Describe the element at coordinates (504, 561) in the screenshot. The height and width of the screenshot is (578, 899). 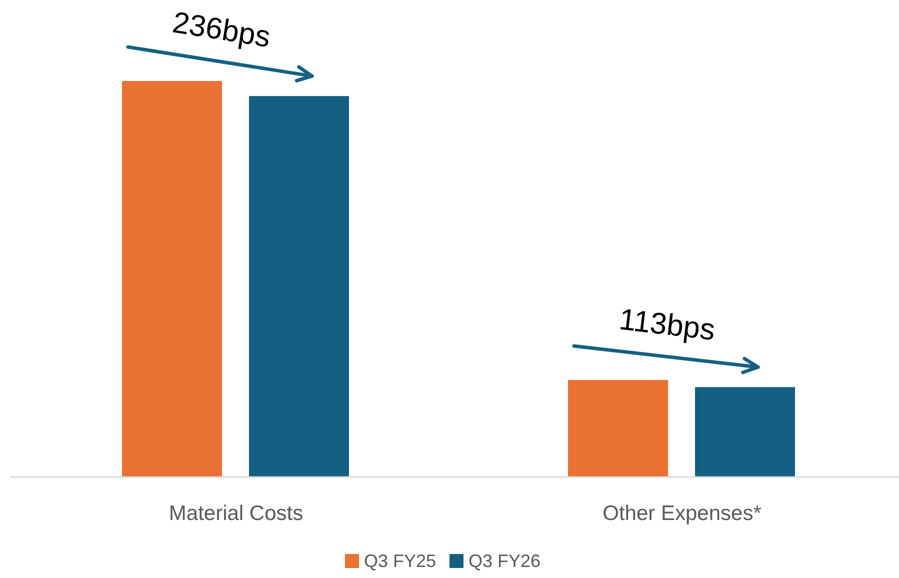
I see `legend-label: Q3 FY26` at that location.